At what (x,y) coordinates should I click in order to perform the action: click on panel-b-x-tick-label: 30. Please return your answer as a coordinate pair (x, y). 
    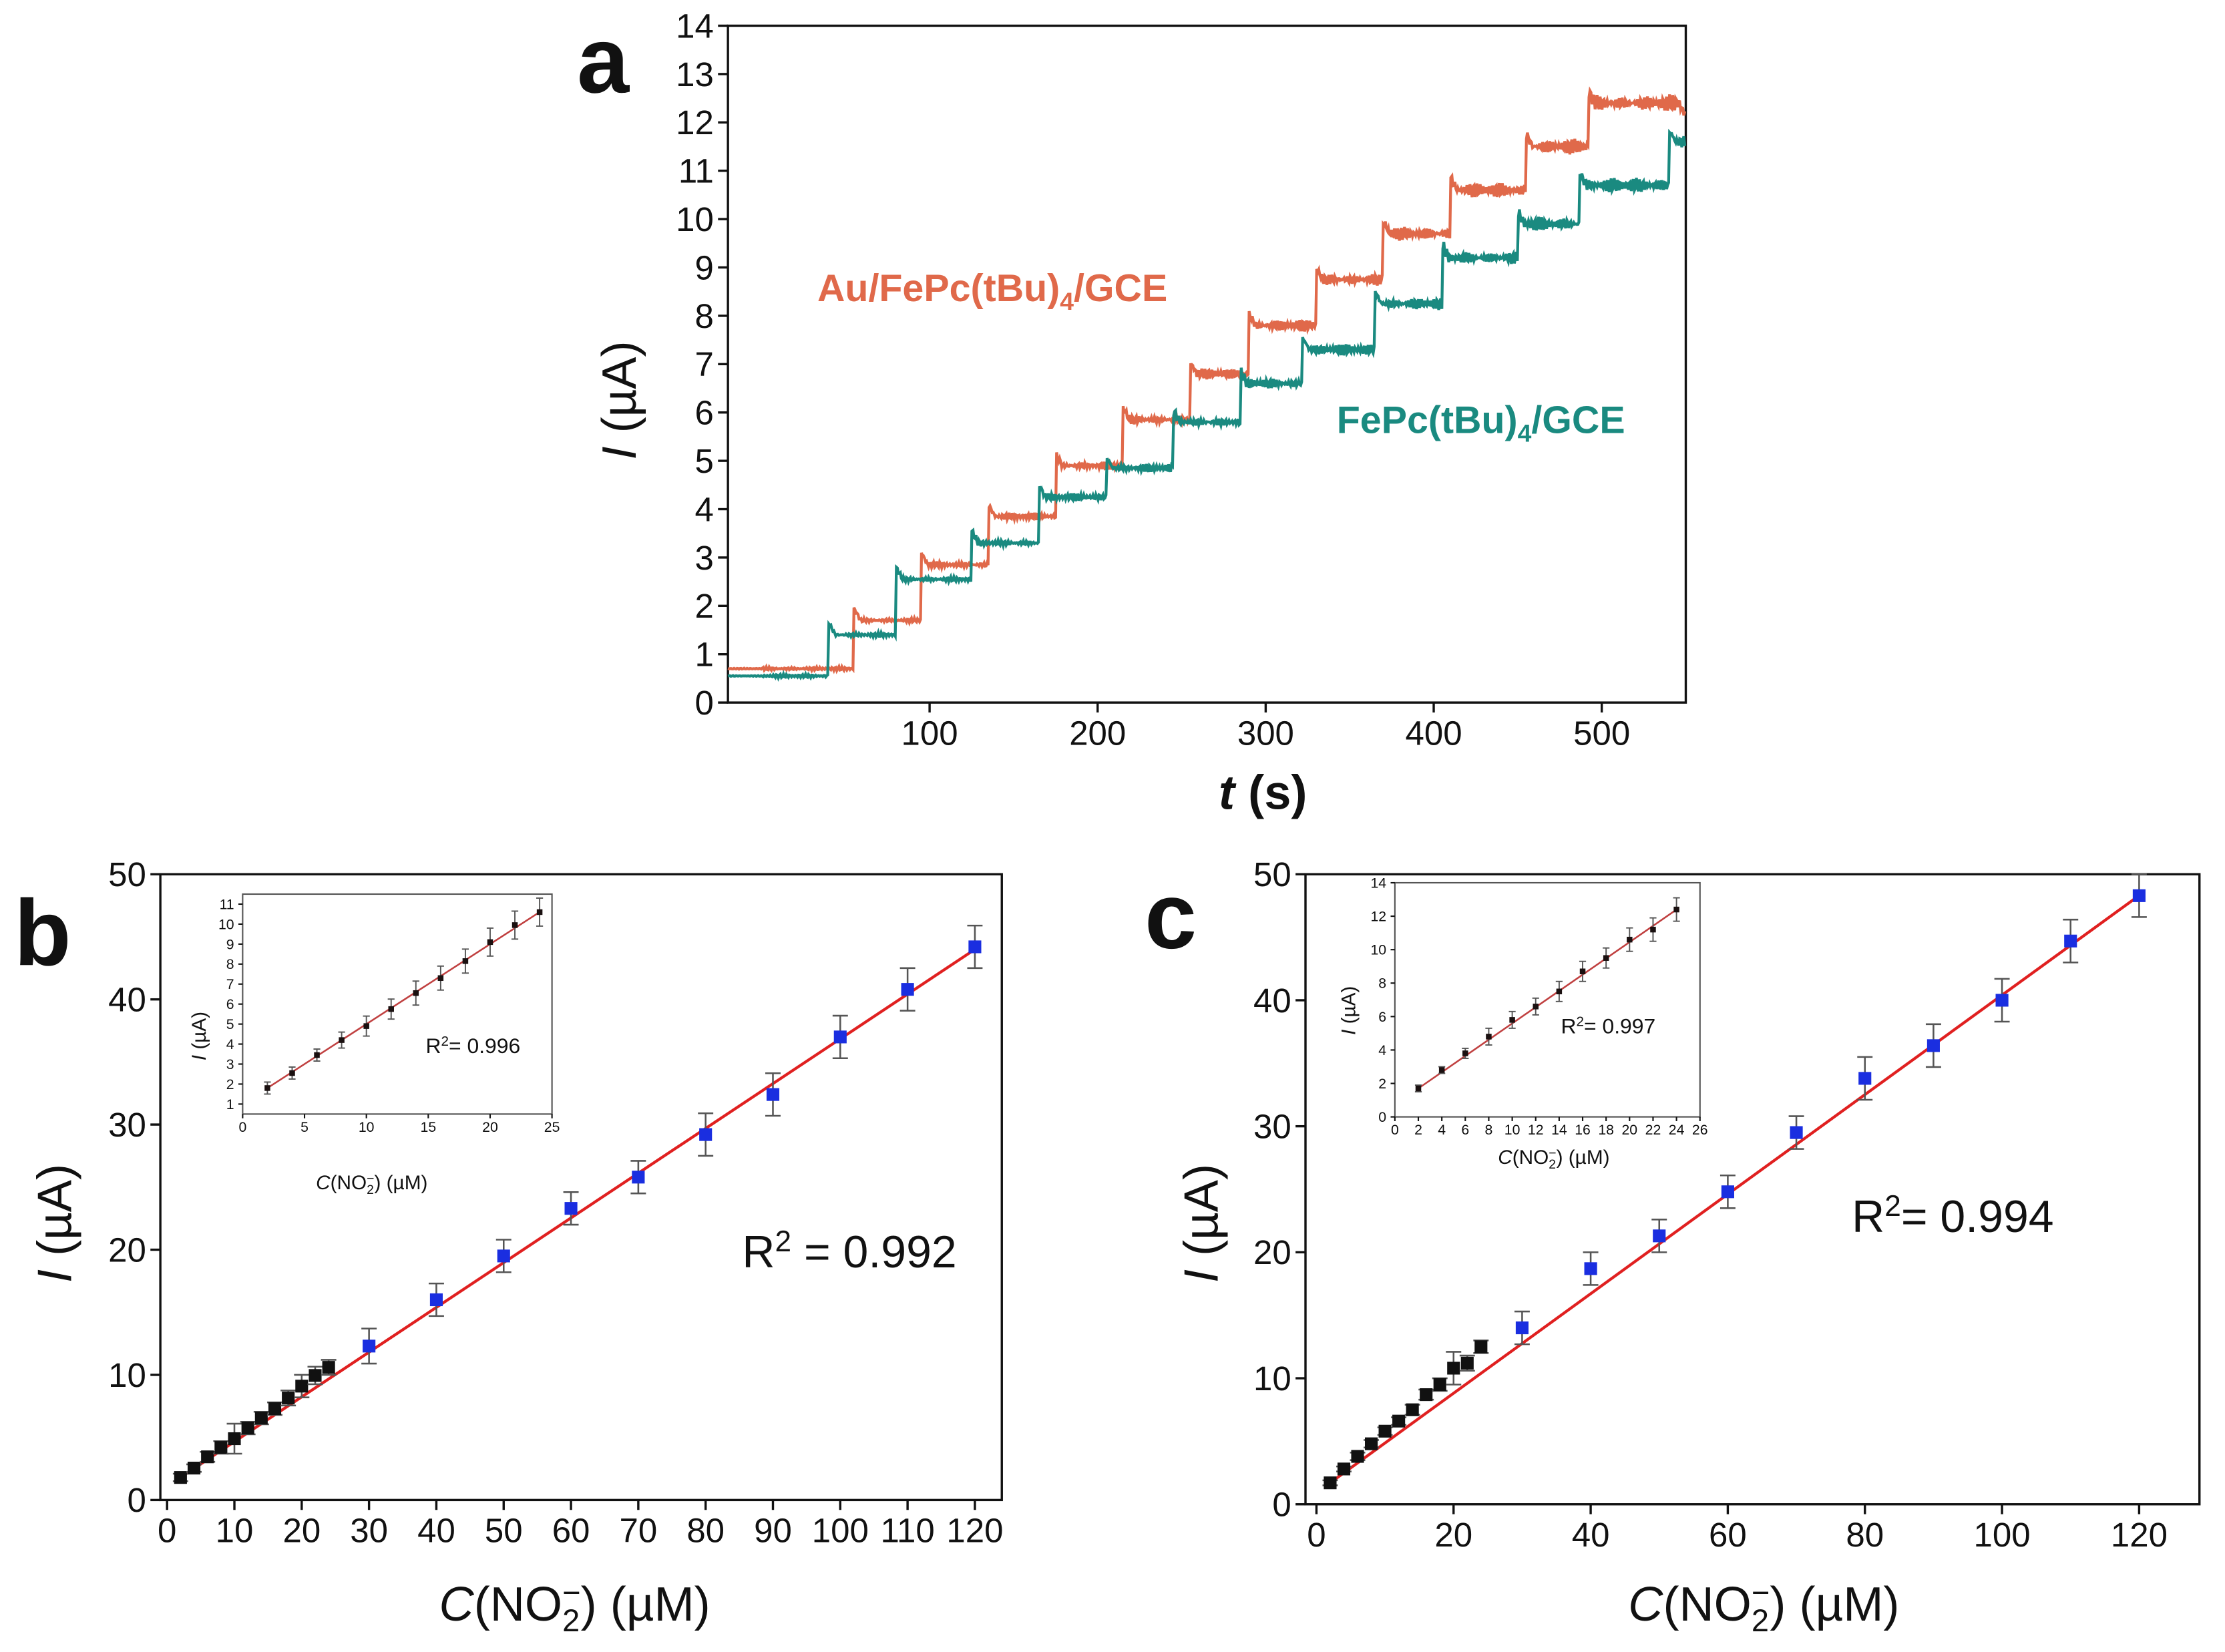
    Looking at the image, I should click on (369, 1531).